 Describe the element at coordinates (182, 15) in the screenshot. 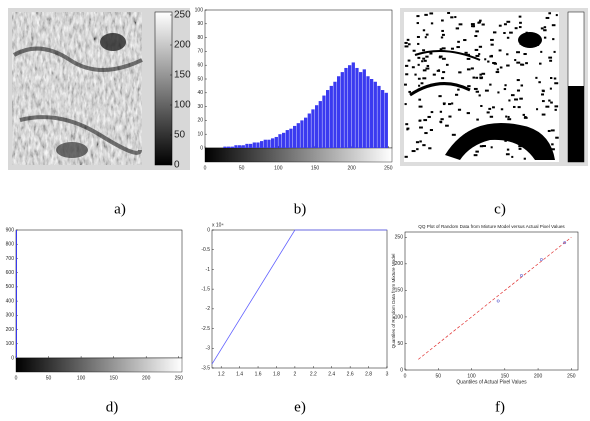

I see `colorbar-tick-label: 250` at that location.